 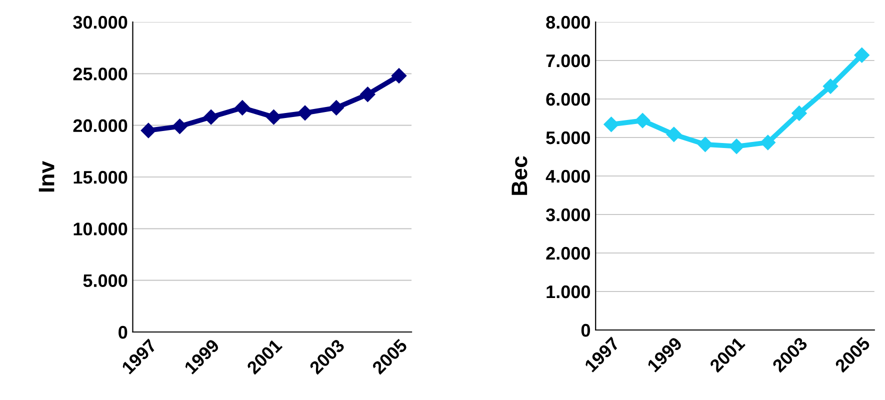 What do you see at coordinates (568, 253) in the screenshot?
I see `y-tick-label: 2.000` at bounding box center [568, 253].